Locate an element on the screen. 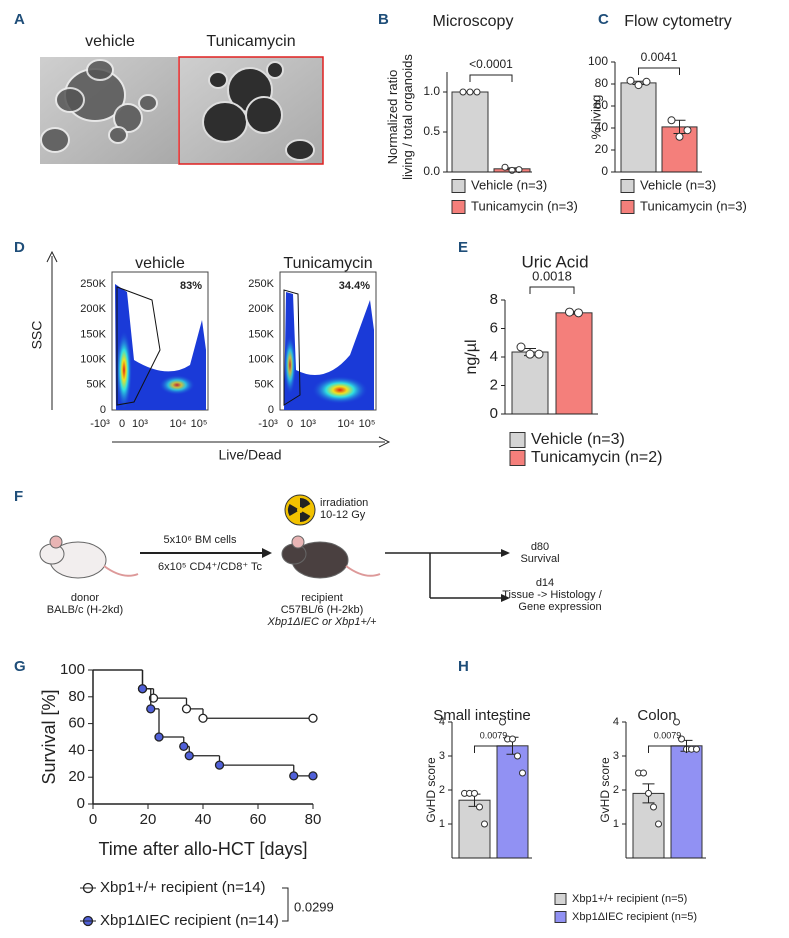 The image size is (789, 938). y-tick-label: 250K is located at coordinates (261, 284).